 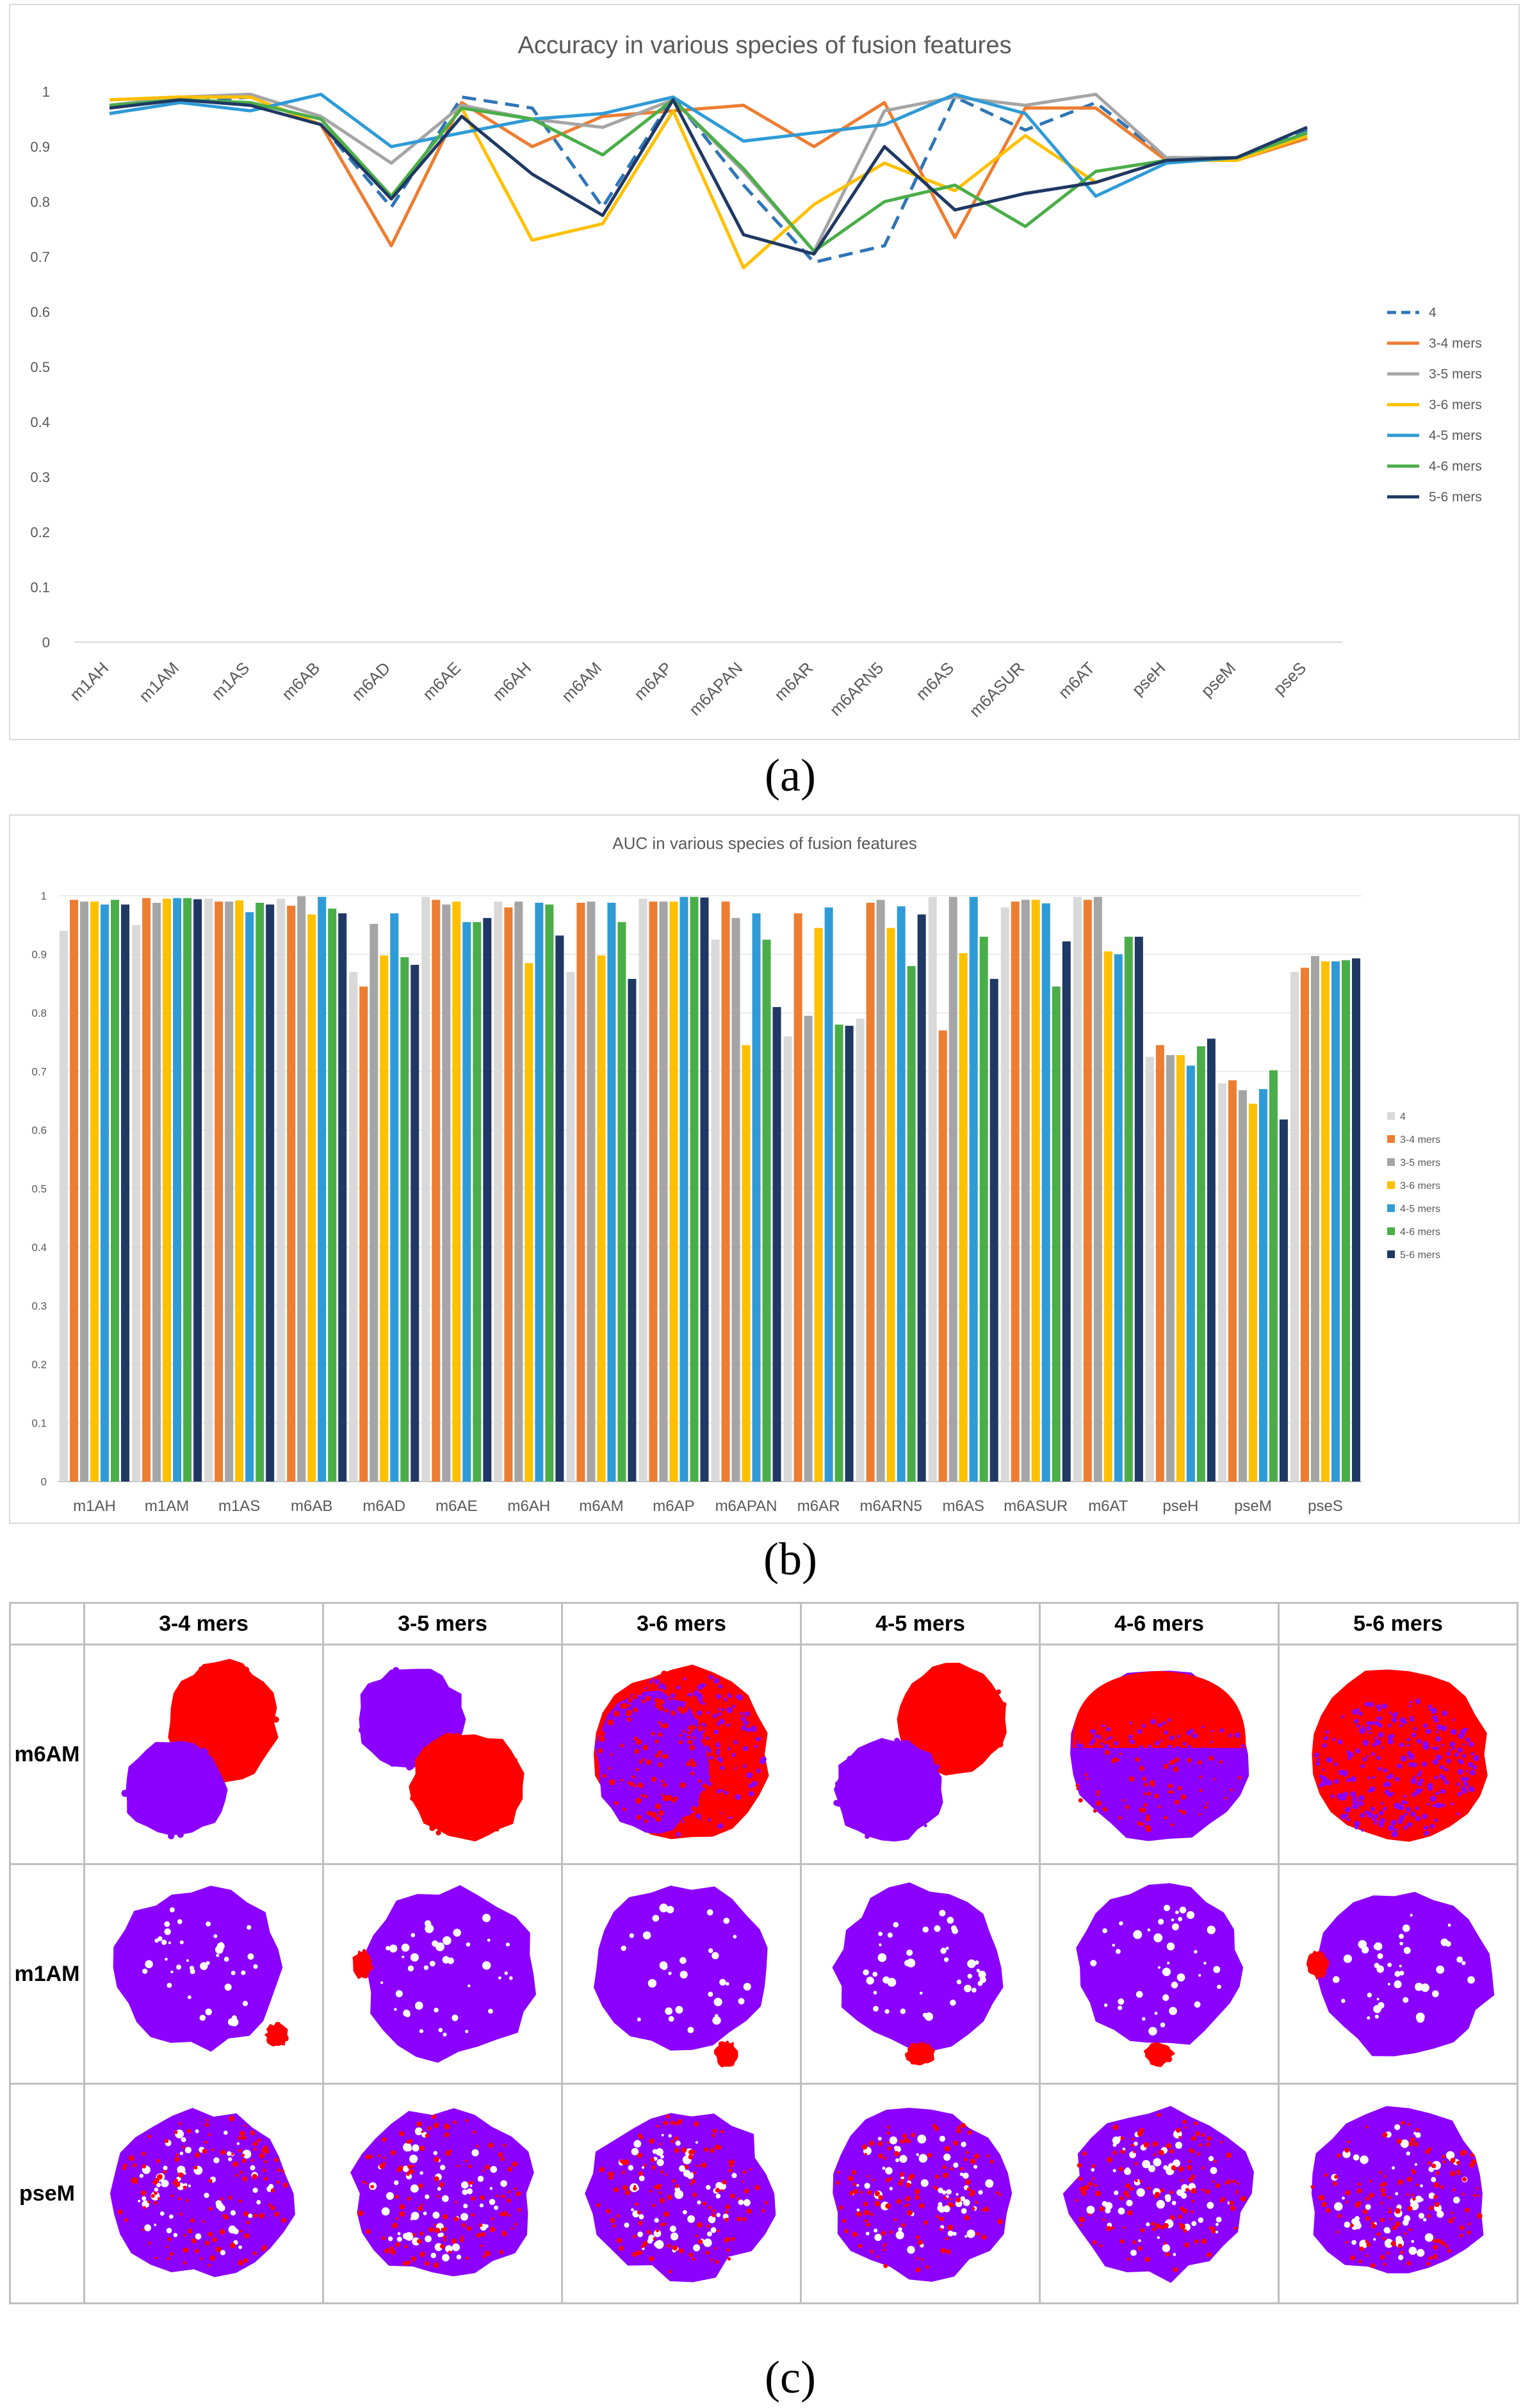 I want to click on y-tick-label: 0.9, so click(x=40, y=147).